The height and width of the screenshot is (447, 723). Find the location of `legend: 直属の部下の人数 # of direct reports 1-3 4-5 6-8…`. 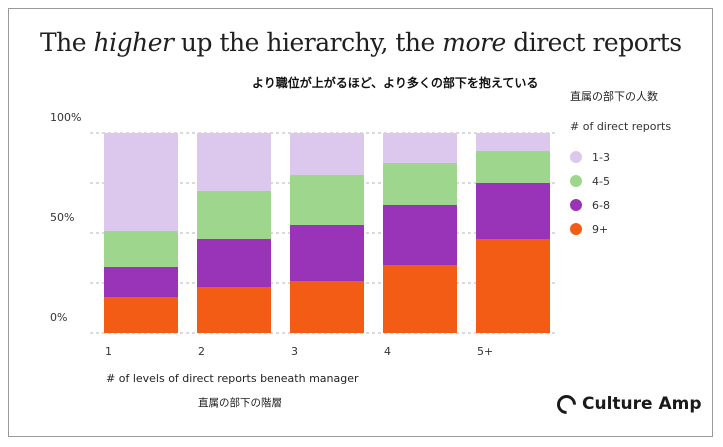

legend: 直属の部下の人数 # of direct reports 1-3 4-5 6-8… is located at coordinates (645, 164).